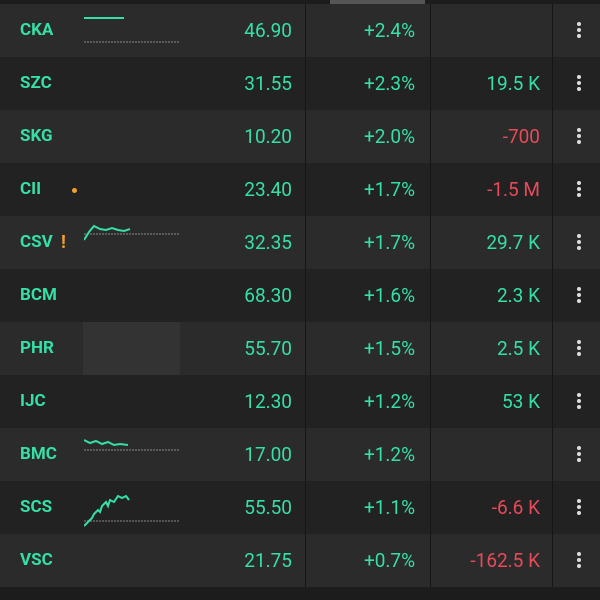 The width and height of the screenshot is (600, 600). What do you see at coordinates (300, 136) in the screenshot?
I see `stock-row: SKG 10.20 +2.0% -700` at bounding box center [300, 136].